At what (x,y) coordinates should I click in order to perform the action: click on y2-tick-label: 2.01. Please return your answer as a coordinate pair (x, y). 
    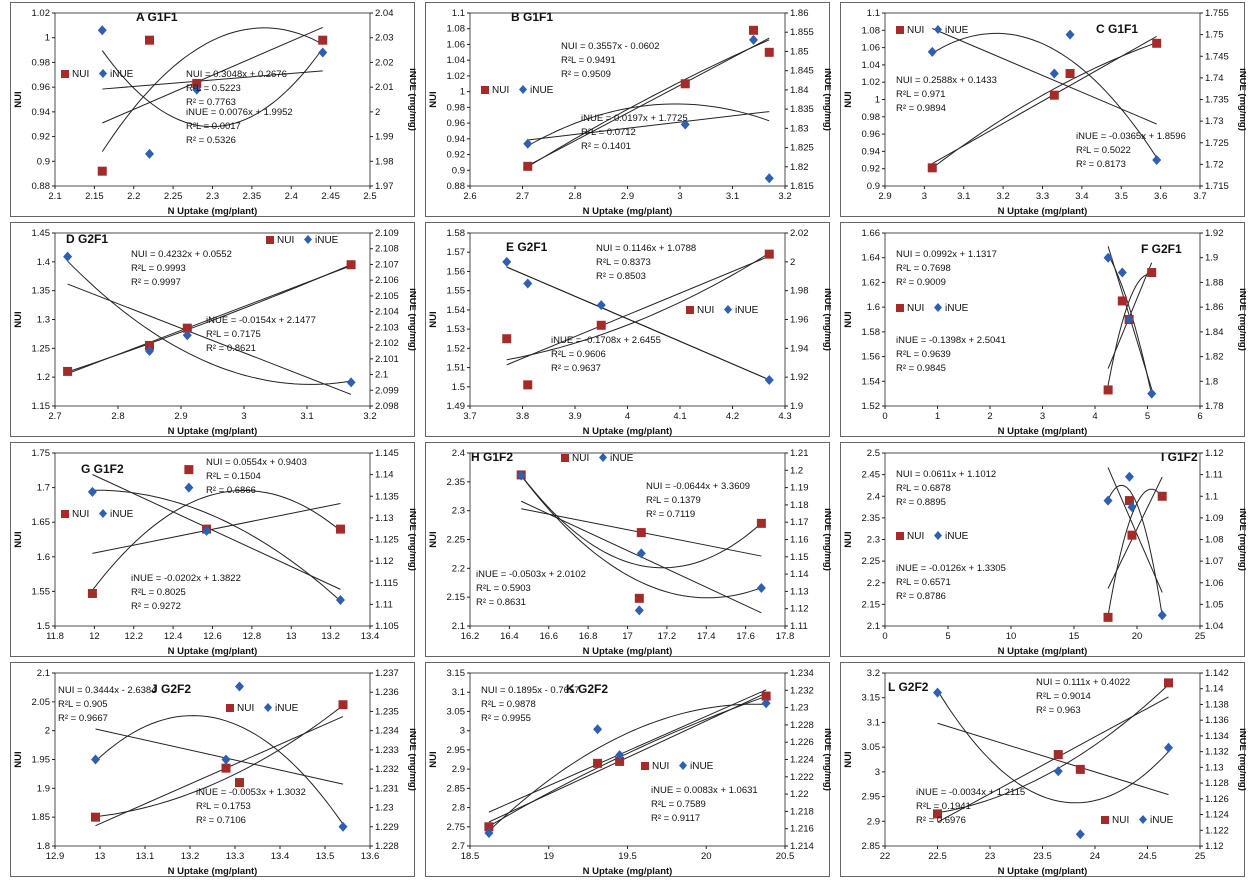
    Looking at the image, I should click on (384, 87).